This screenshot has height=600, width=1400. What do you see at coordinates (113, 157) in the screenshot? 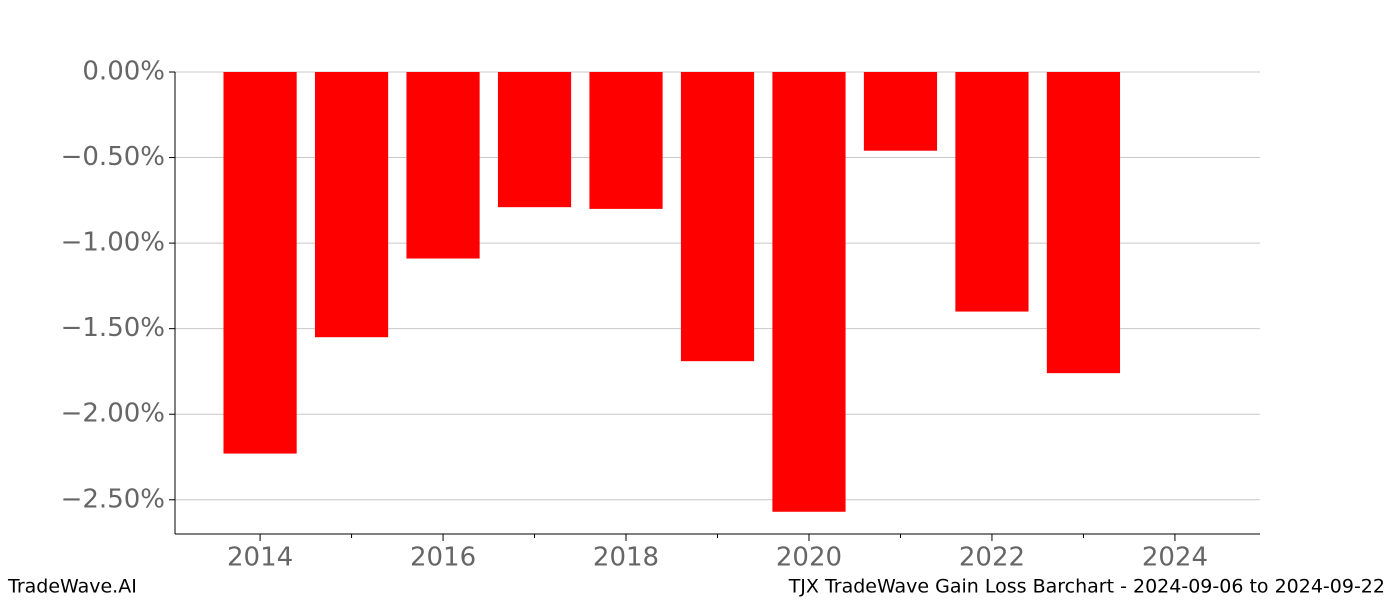
I see `y-tick-label: −0.50%` at bounding box center [113, 157].